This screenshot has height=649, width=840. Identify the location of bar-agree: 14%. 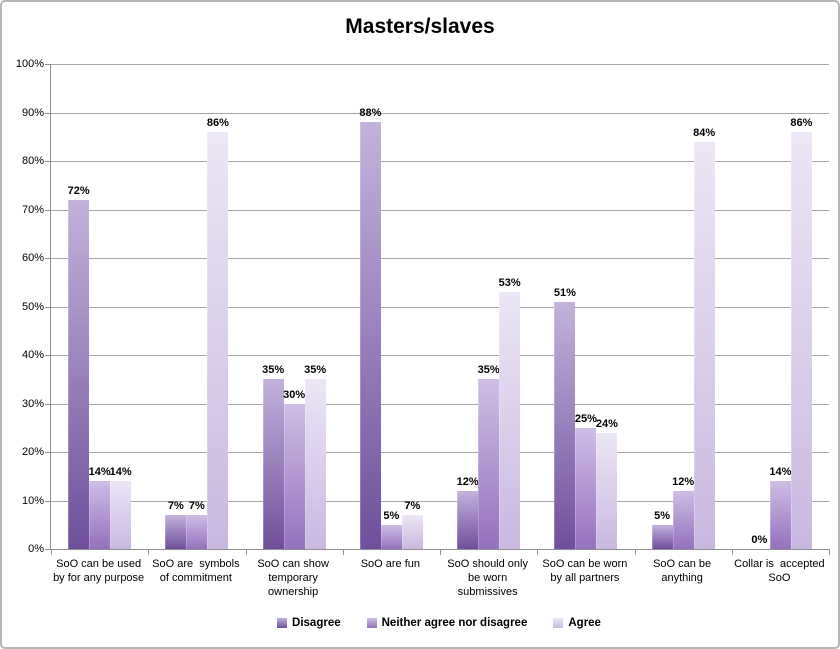
(121, 507).